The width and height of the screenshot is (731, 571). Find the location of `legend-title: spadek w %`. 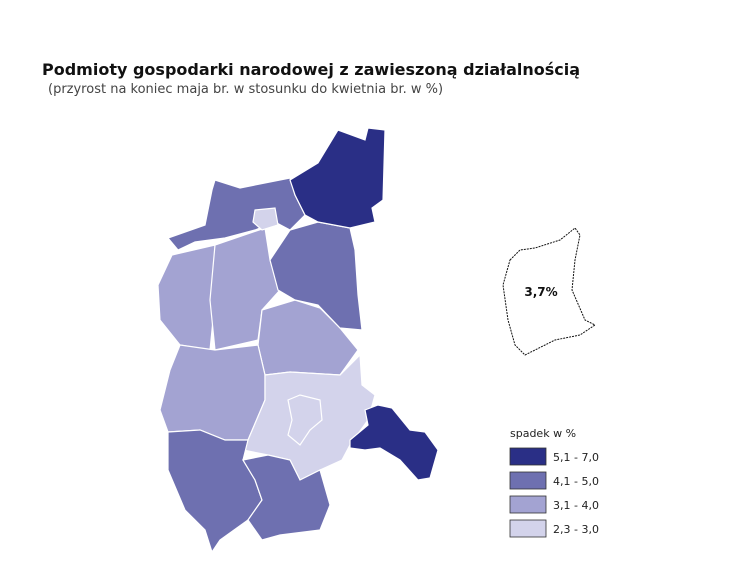

legend-title: spadek w % is located at coordinates (543, 433).